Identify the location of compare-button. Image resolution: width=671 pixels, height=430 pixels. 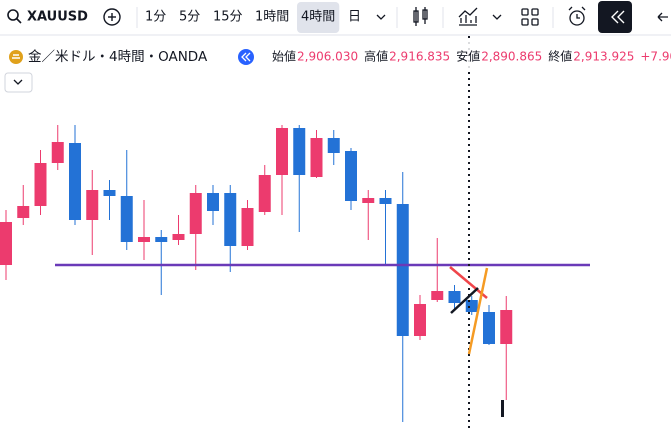
(112, 17).